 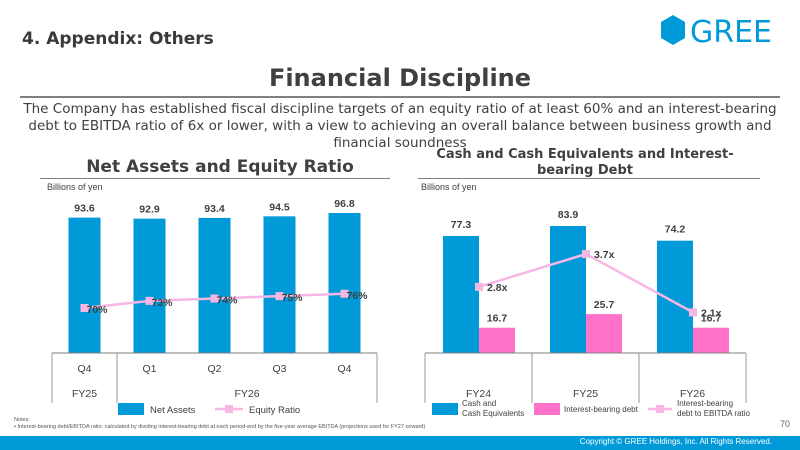 I want to click on notes-label: Notes:, so click(x=22, y=420).